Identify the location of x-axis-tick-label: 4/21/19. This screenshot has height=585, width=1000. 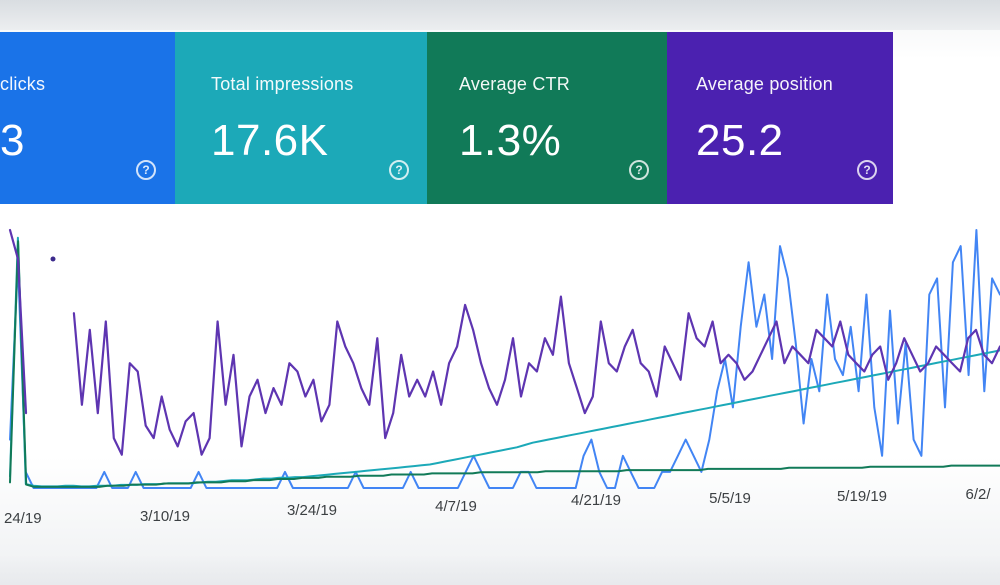
(596, 500).